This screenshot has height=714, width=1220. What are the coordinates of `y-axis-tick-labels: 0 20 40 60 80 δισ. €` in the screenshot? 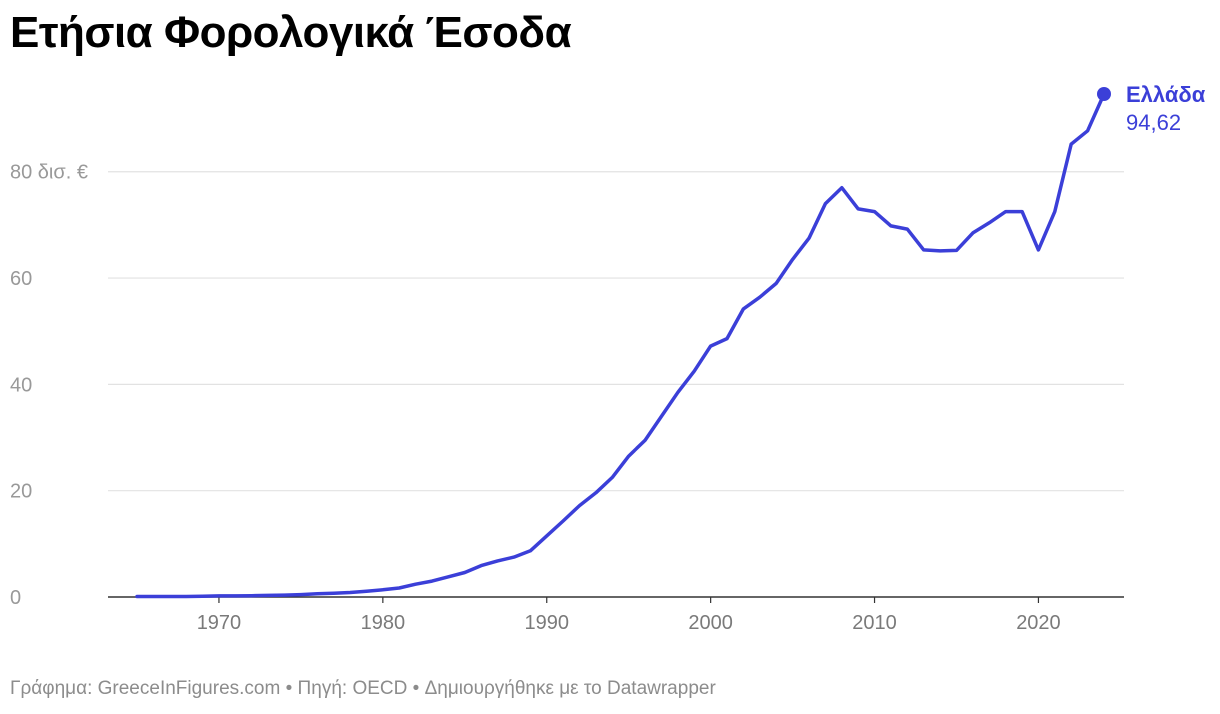 It's located at (49, 385).